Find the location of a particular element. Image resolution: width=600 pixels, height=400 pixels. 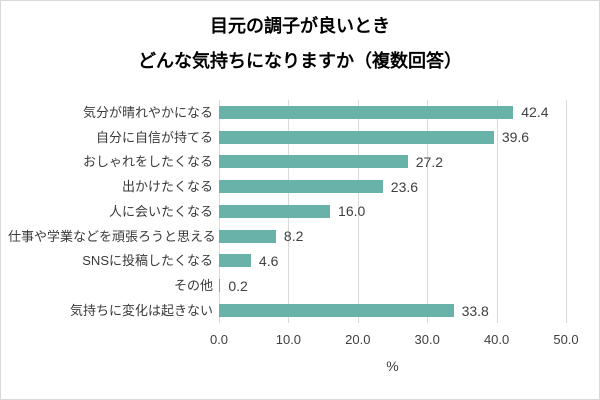

value-label: 33.8 is located at coordinates (475, 310).